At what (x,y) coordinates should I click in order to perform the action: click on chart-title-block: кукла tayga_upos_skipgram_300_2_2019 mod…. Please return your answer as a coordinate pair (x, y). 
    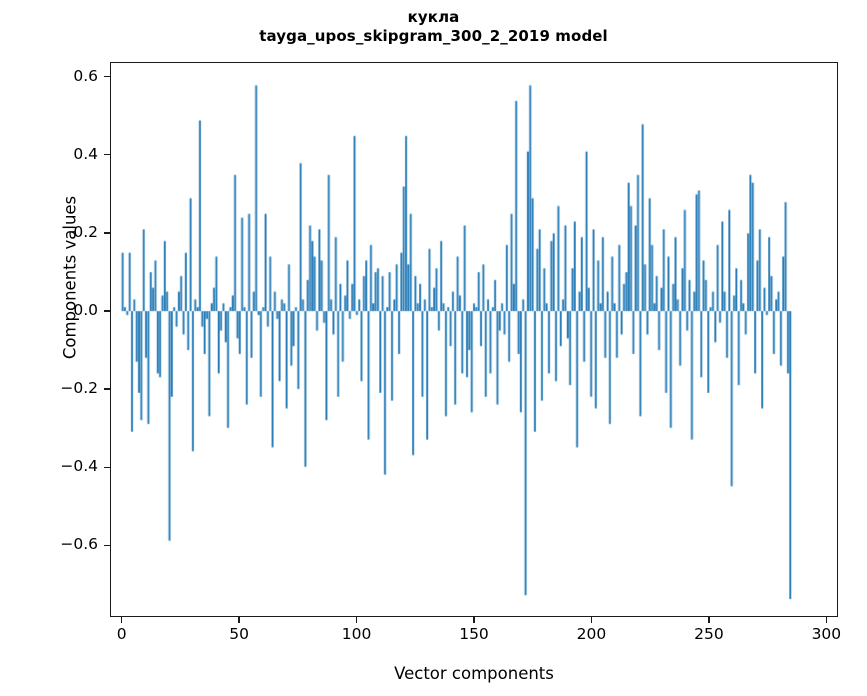
    Looking at the image, I should click on (433, 27).